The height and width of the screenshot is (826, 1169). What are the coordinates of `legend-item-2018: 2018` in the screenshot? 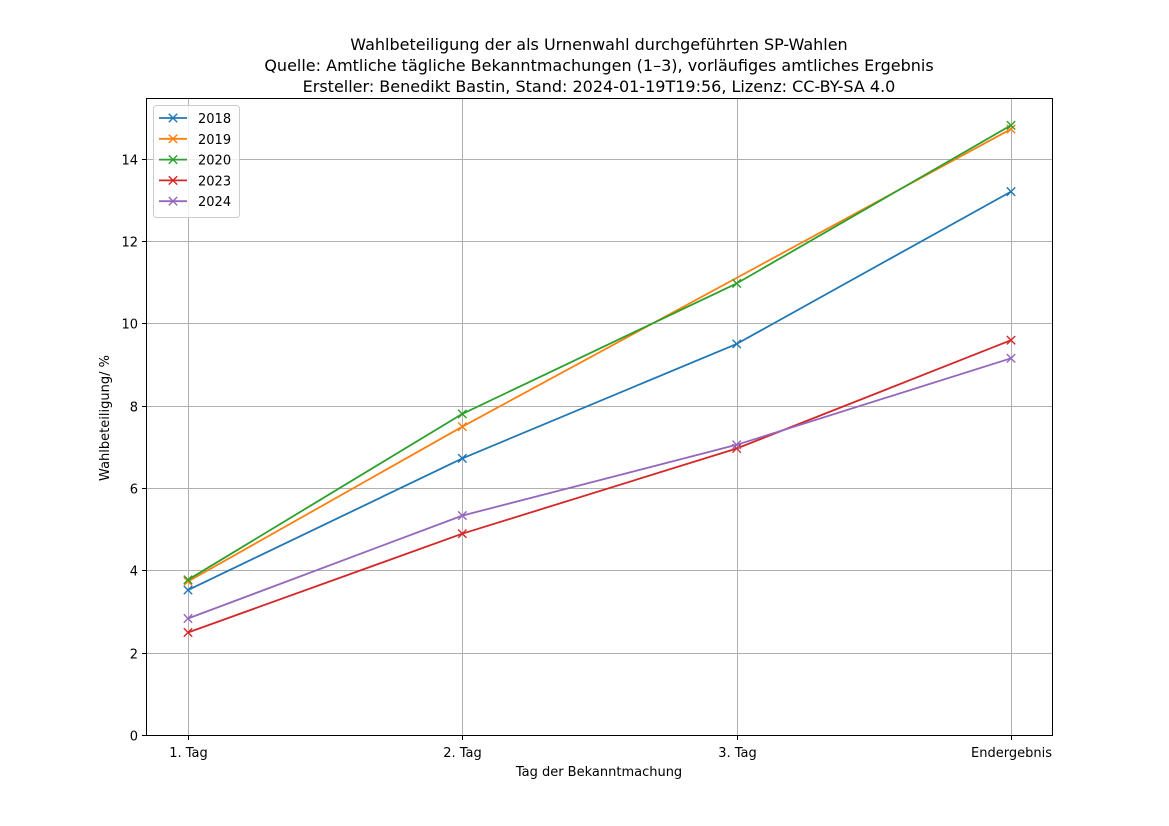 It's located at (195, 119).